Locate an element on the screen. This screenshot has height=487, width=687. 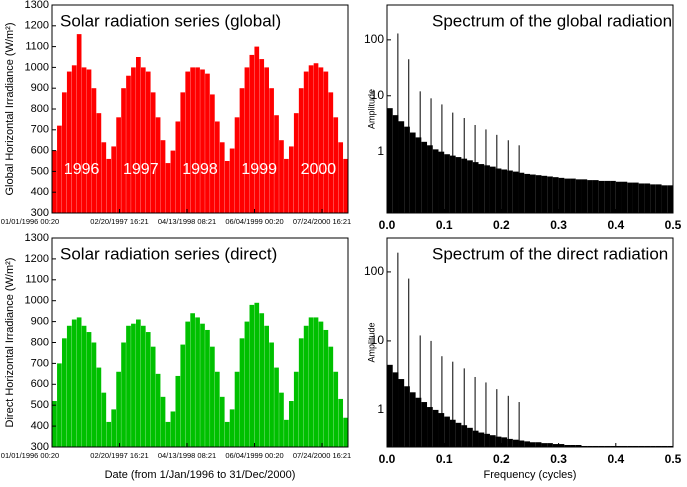
y-tick-label: 300 is located at coordinates (40, 447).